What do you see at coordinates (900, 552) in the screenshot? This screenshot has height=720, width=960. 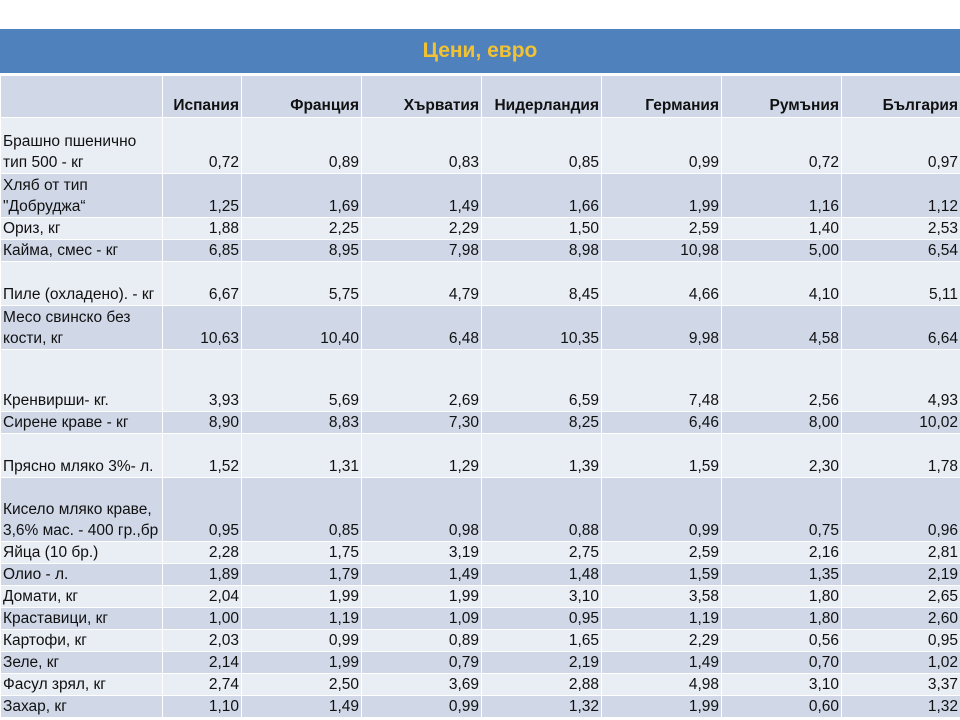 I see `price-cell: 2,81` at bounding box center [900, 552].